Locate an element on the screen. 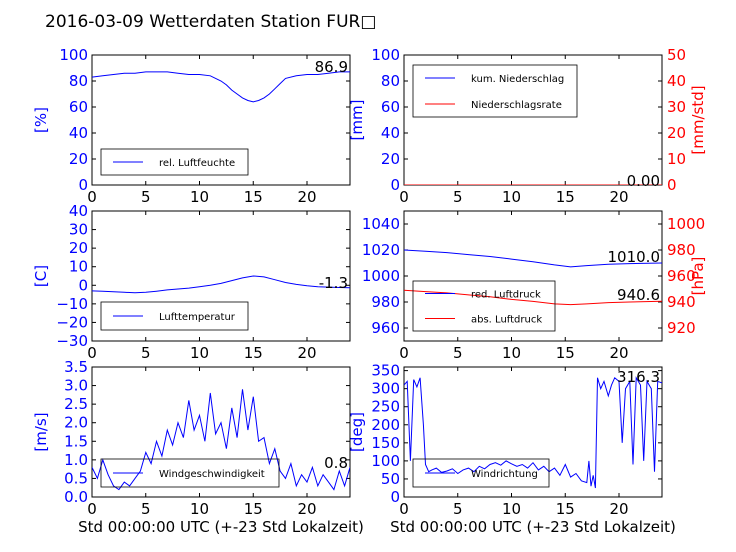 Image resolution: width=736 pixels, height=552 pixels. legend-label: Windgeschwindigkeit is located at coordinates (212, 474).